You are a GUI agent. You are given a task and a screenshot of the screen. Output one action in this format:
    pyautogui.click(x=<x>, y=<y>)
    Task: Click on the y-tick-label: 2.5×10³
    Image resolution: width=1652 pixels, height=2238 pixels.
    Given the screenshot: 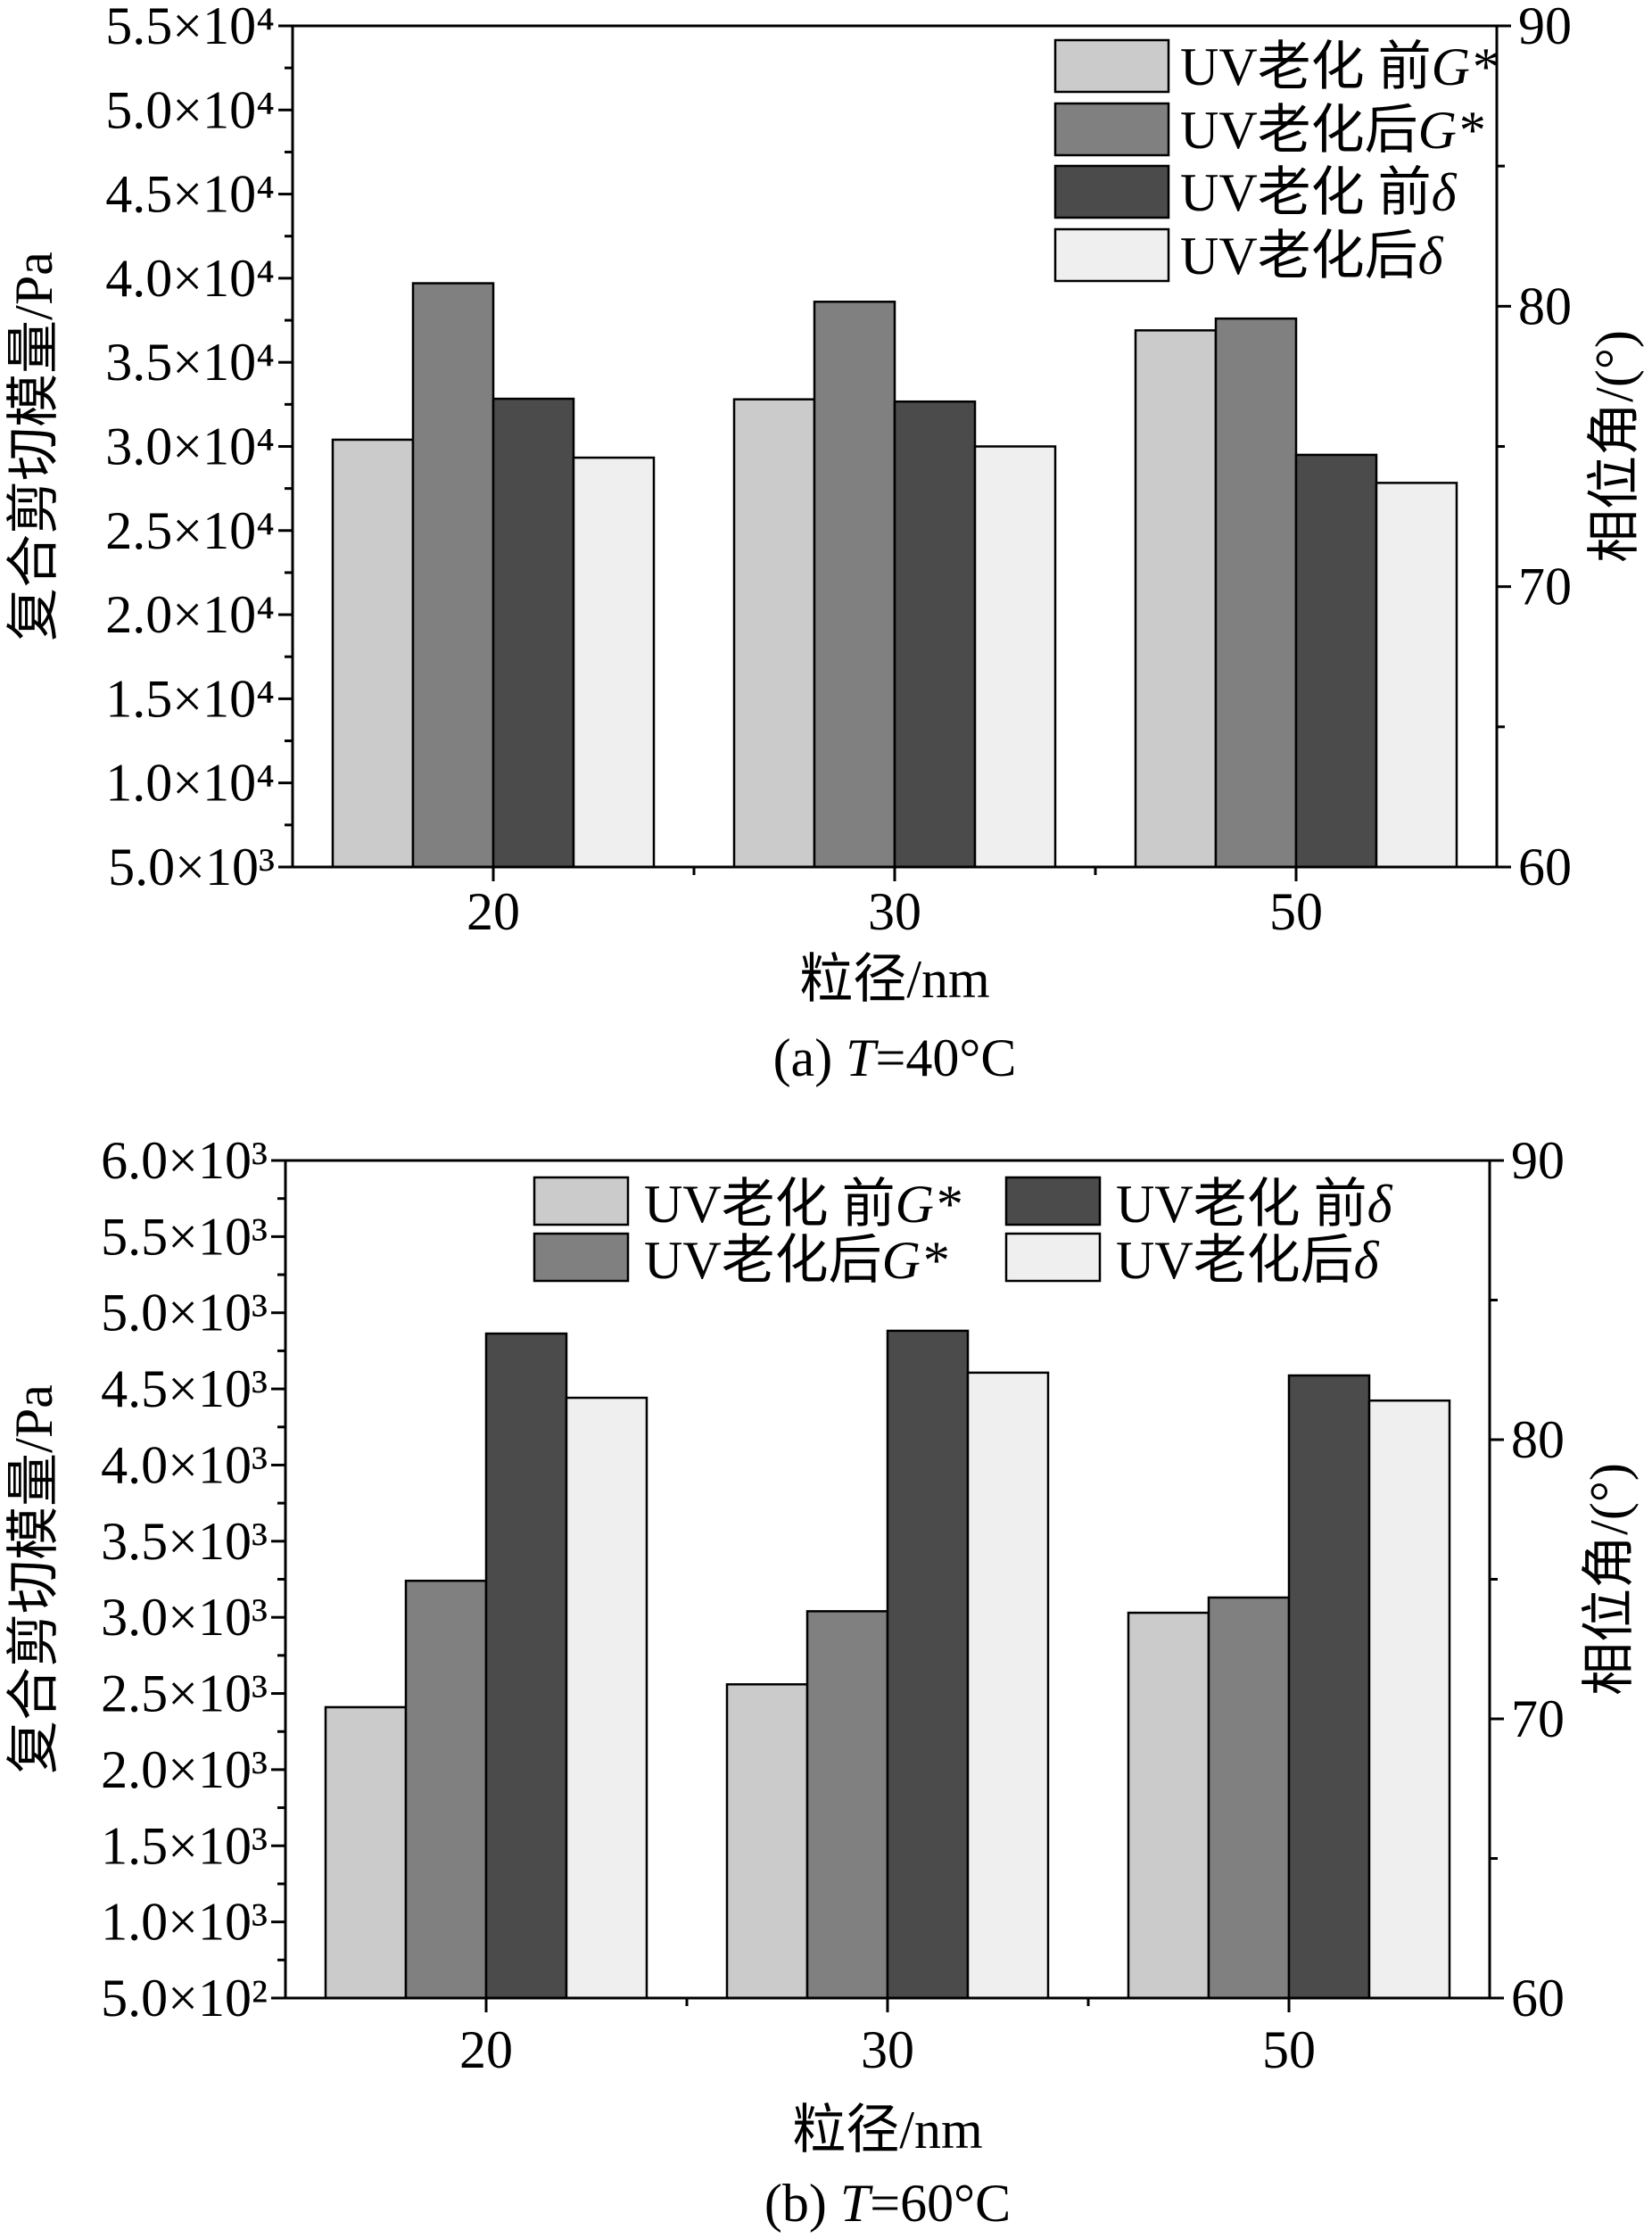 What is the action you would take?
    pyautogui.click(x=184, y=1694)
    